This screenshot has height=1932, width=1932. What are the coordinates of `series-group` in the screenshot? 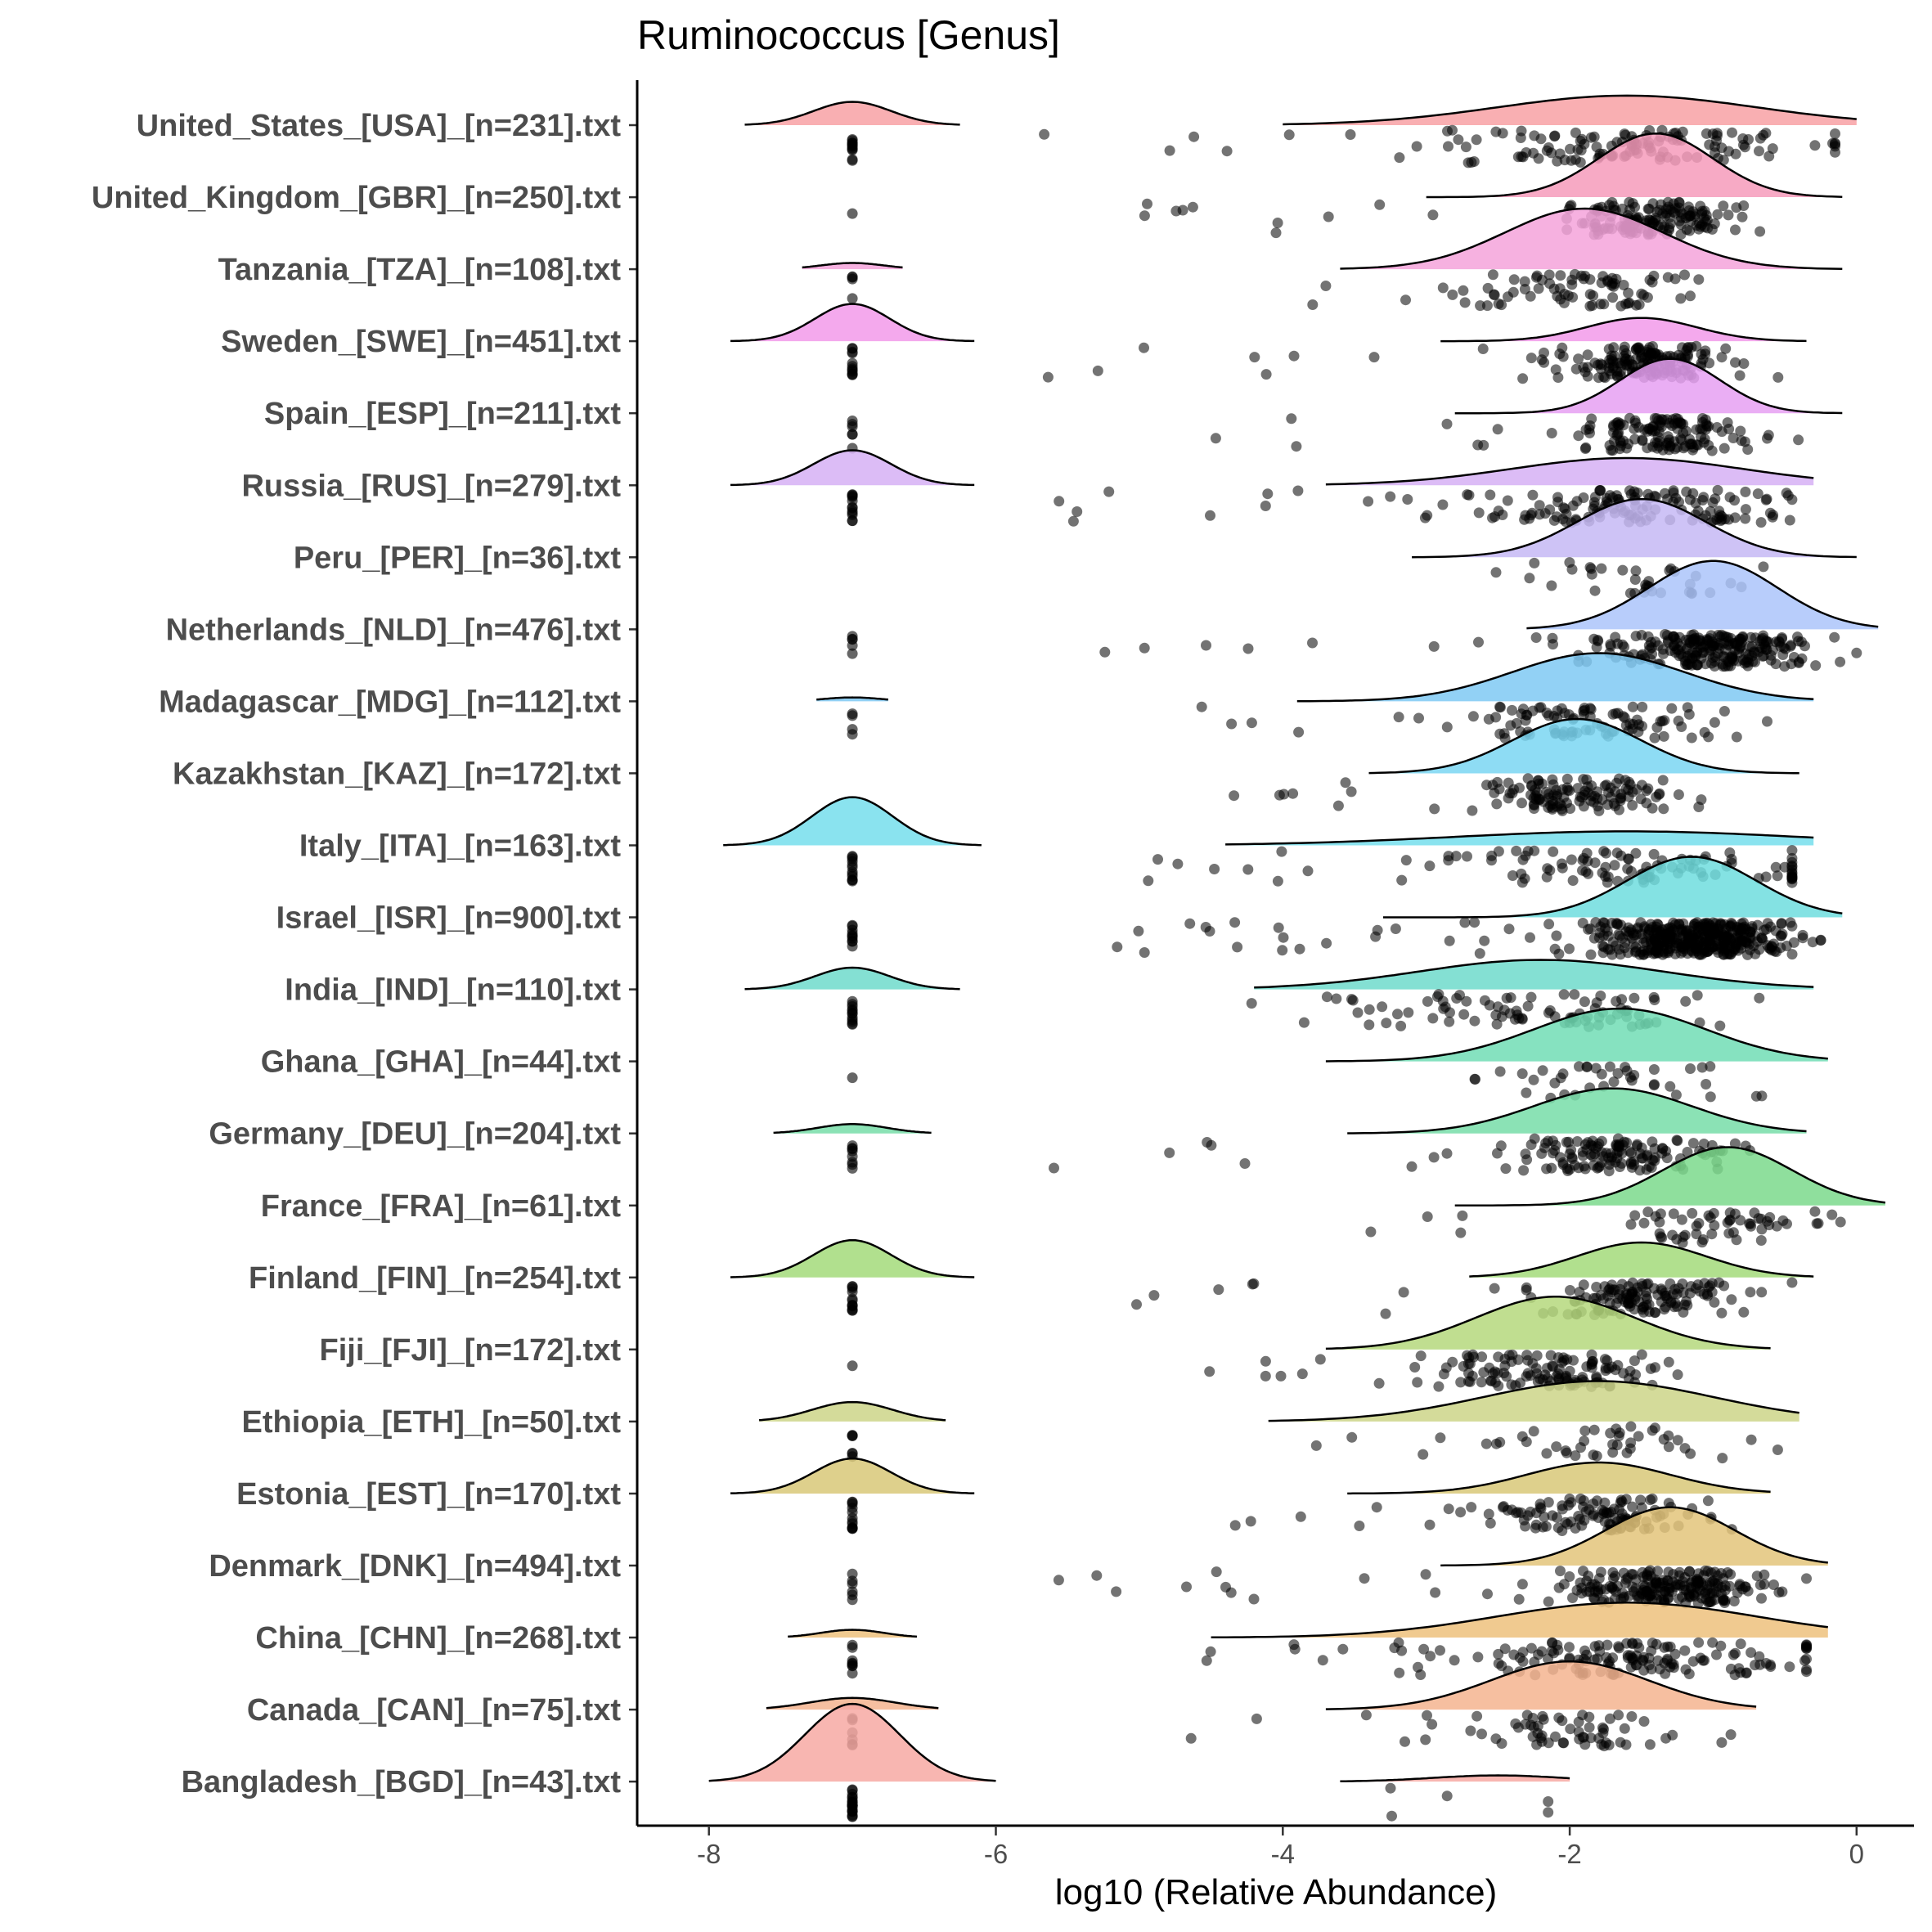 It's located at (1290, 1132).